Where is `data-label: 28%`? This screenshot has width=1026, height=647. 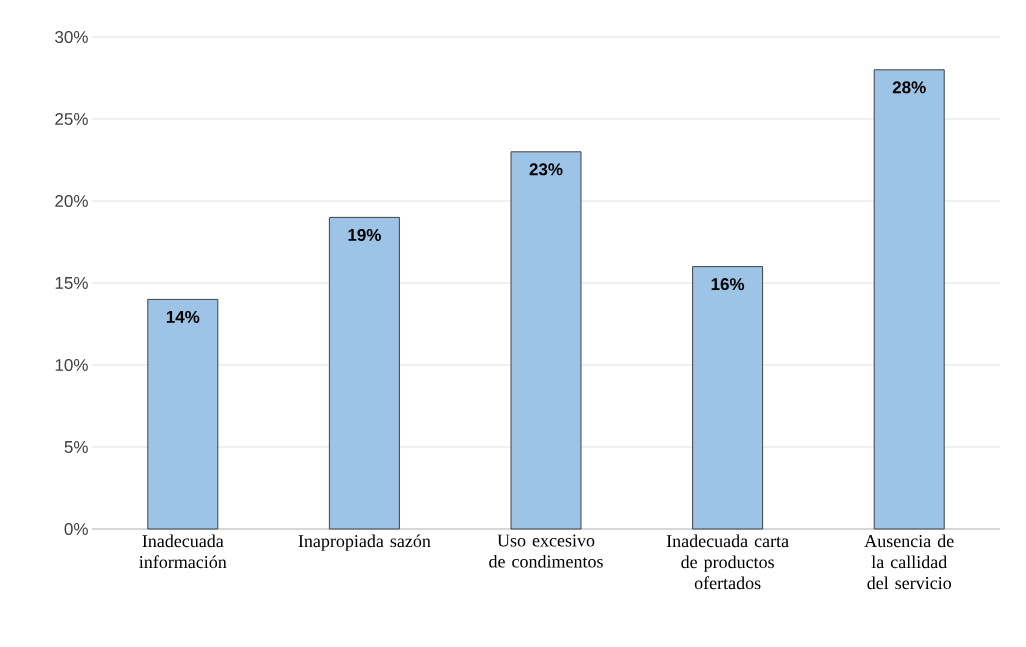 data-label: 28% is located at coordinates (909, 87).